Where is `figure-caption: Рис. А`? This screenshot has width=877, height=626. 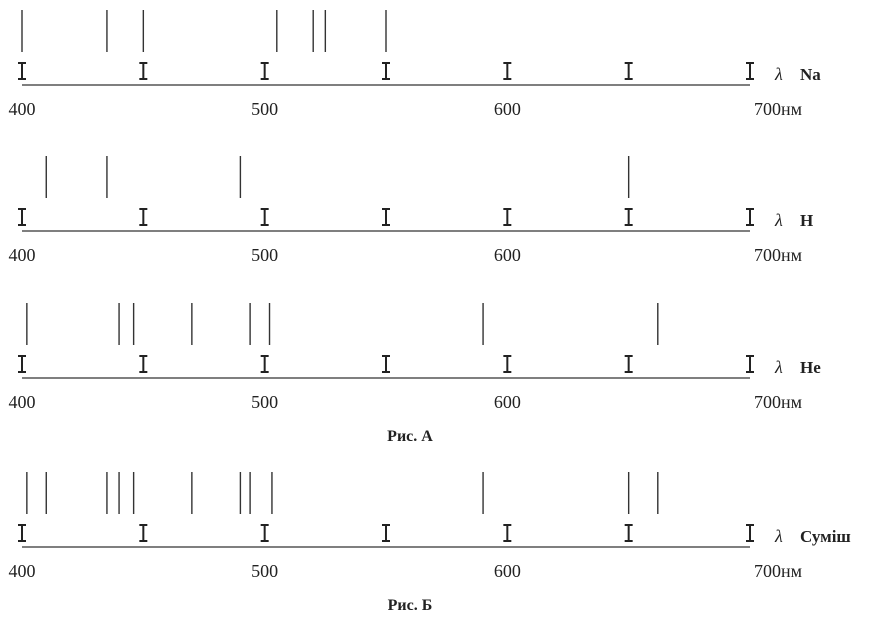
figure-caption: Рис. А is located at coordinates (410, 436).